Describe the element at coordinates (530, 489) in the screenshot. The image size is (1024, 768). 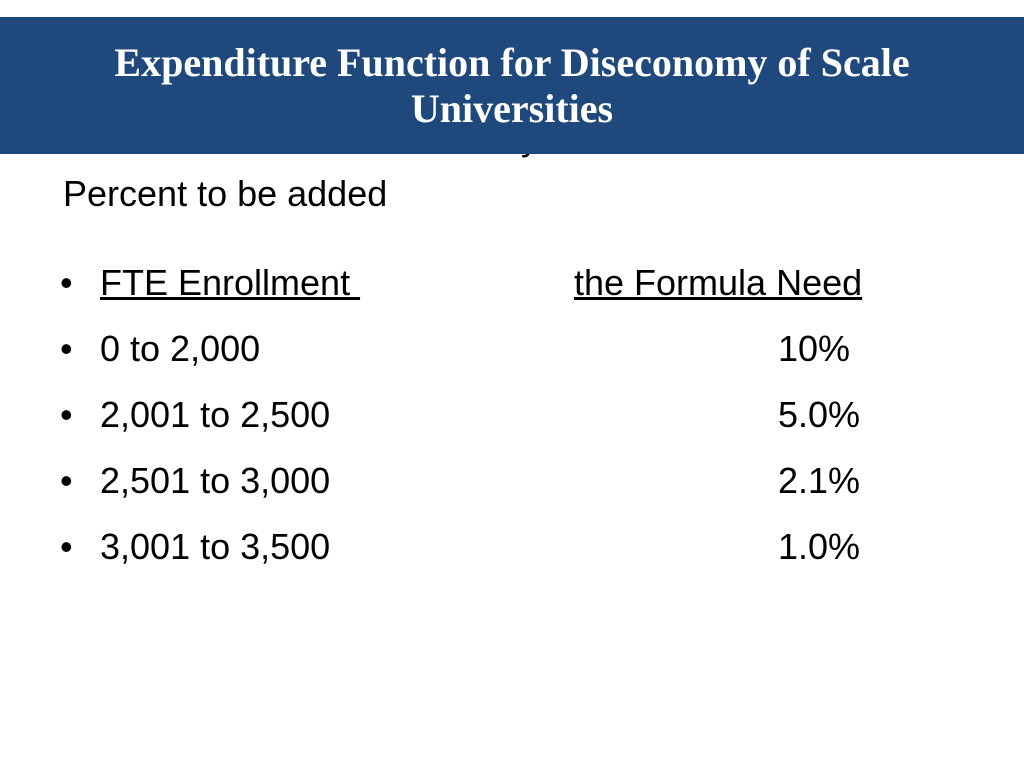
I see `table-row: • 2,501 to 3,000 2.1%` at that location.